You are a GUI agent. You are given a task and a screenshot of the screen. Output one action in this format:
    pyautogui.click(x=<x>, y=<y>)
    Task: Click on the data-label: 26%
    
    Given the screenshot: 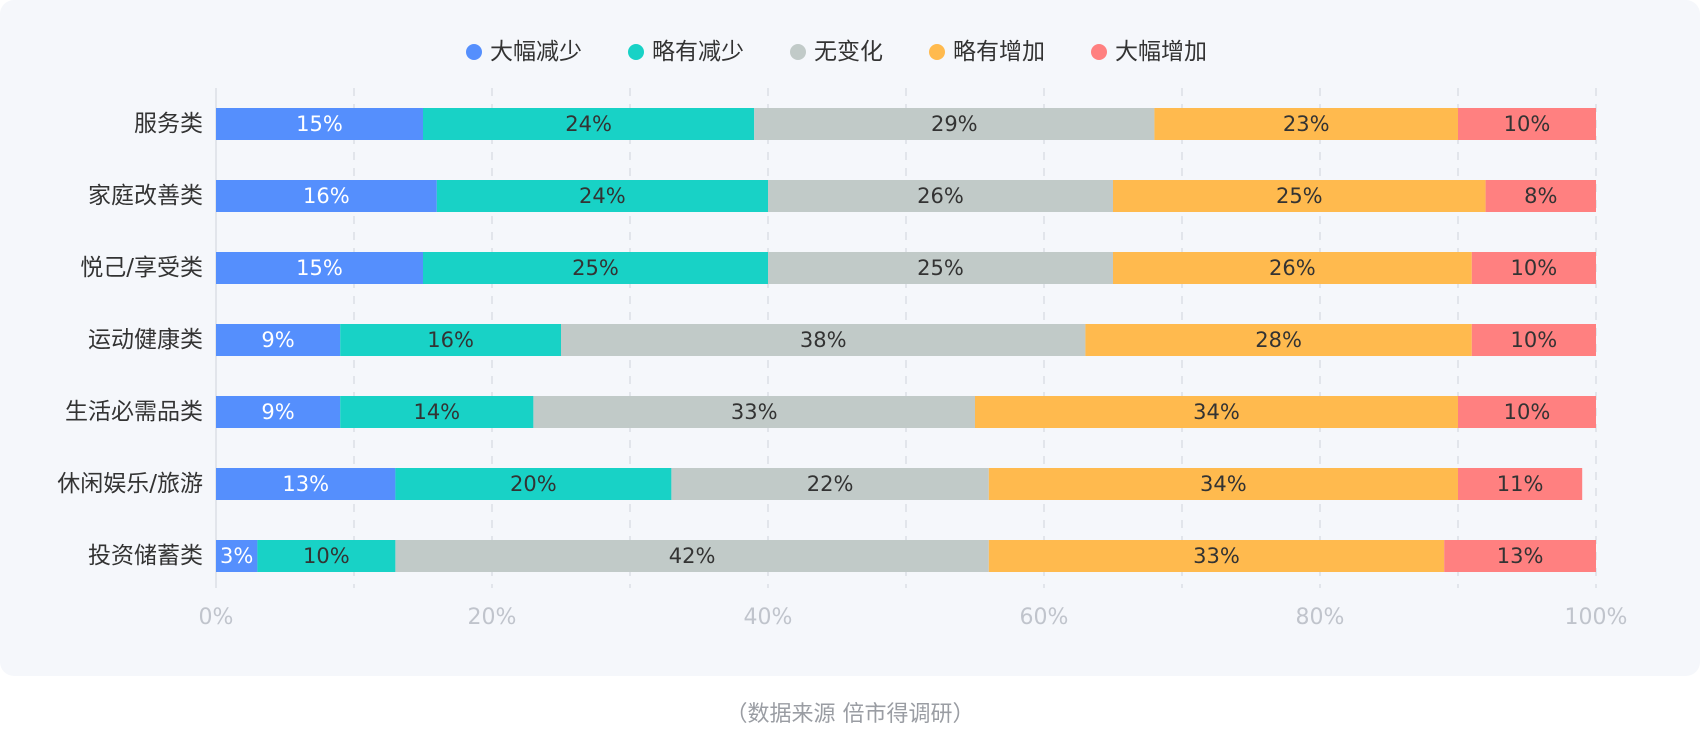 What is the action you would take?
    pyautogui.click(x=1292, y=268)
    